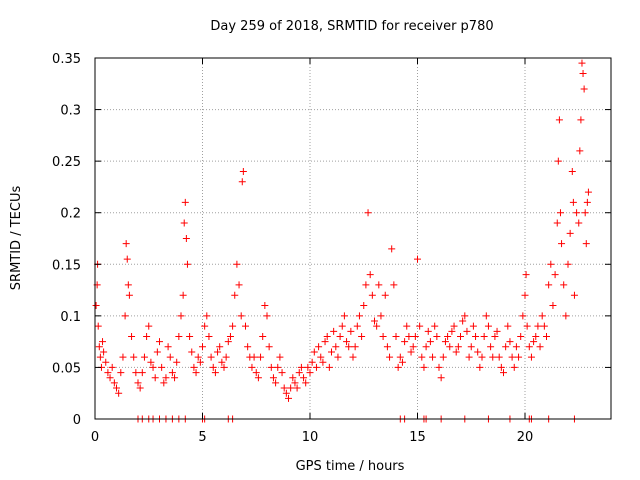 This screenshot has width=640, height=480. Describe the element at coordinates (70, 317) in the screenshot. I see `y-tick-label: 0.1` at that location.